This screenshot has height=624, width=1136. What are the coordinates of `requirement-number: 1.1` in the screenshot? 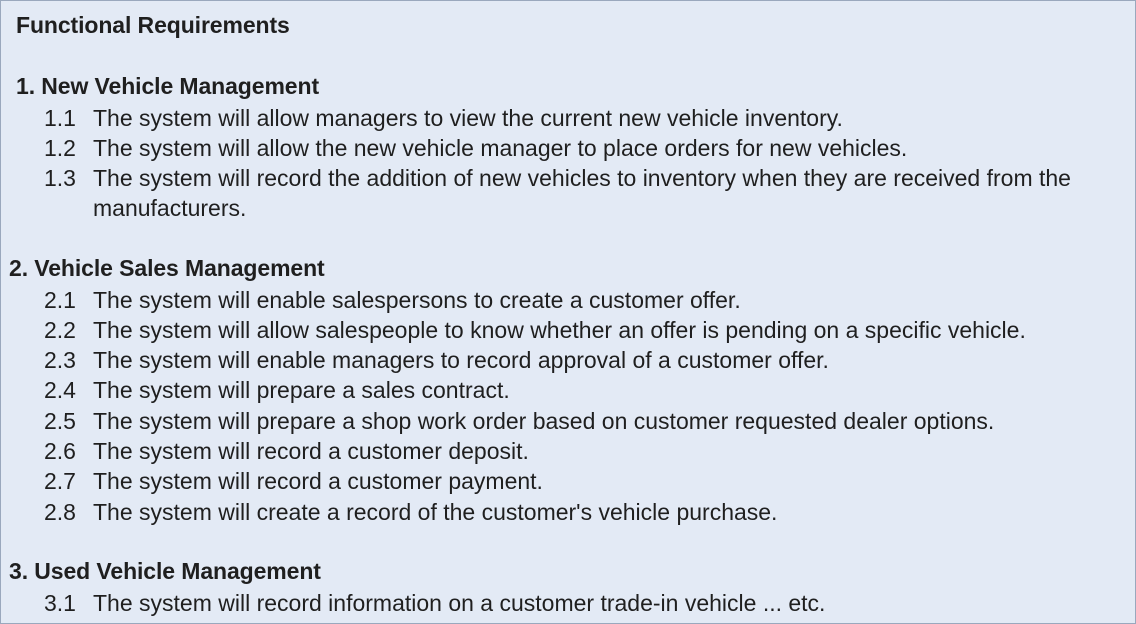 It's located at (60, 118).